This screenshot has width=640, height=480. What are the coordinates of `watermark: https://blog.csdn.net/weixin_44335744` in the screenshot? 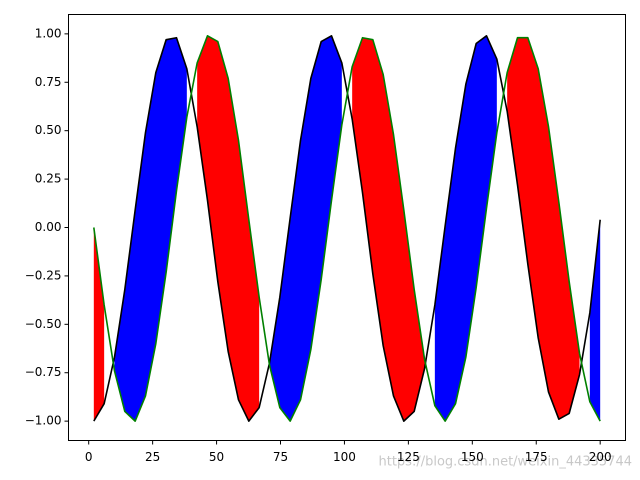 It's located at (505, 462).